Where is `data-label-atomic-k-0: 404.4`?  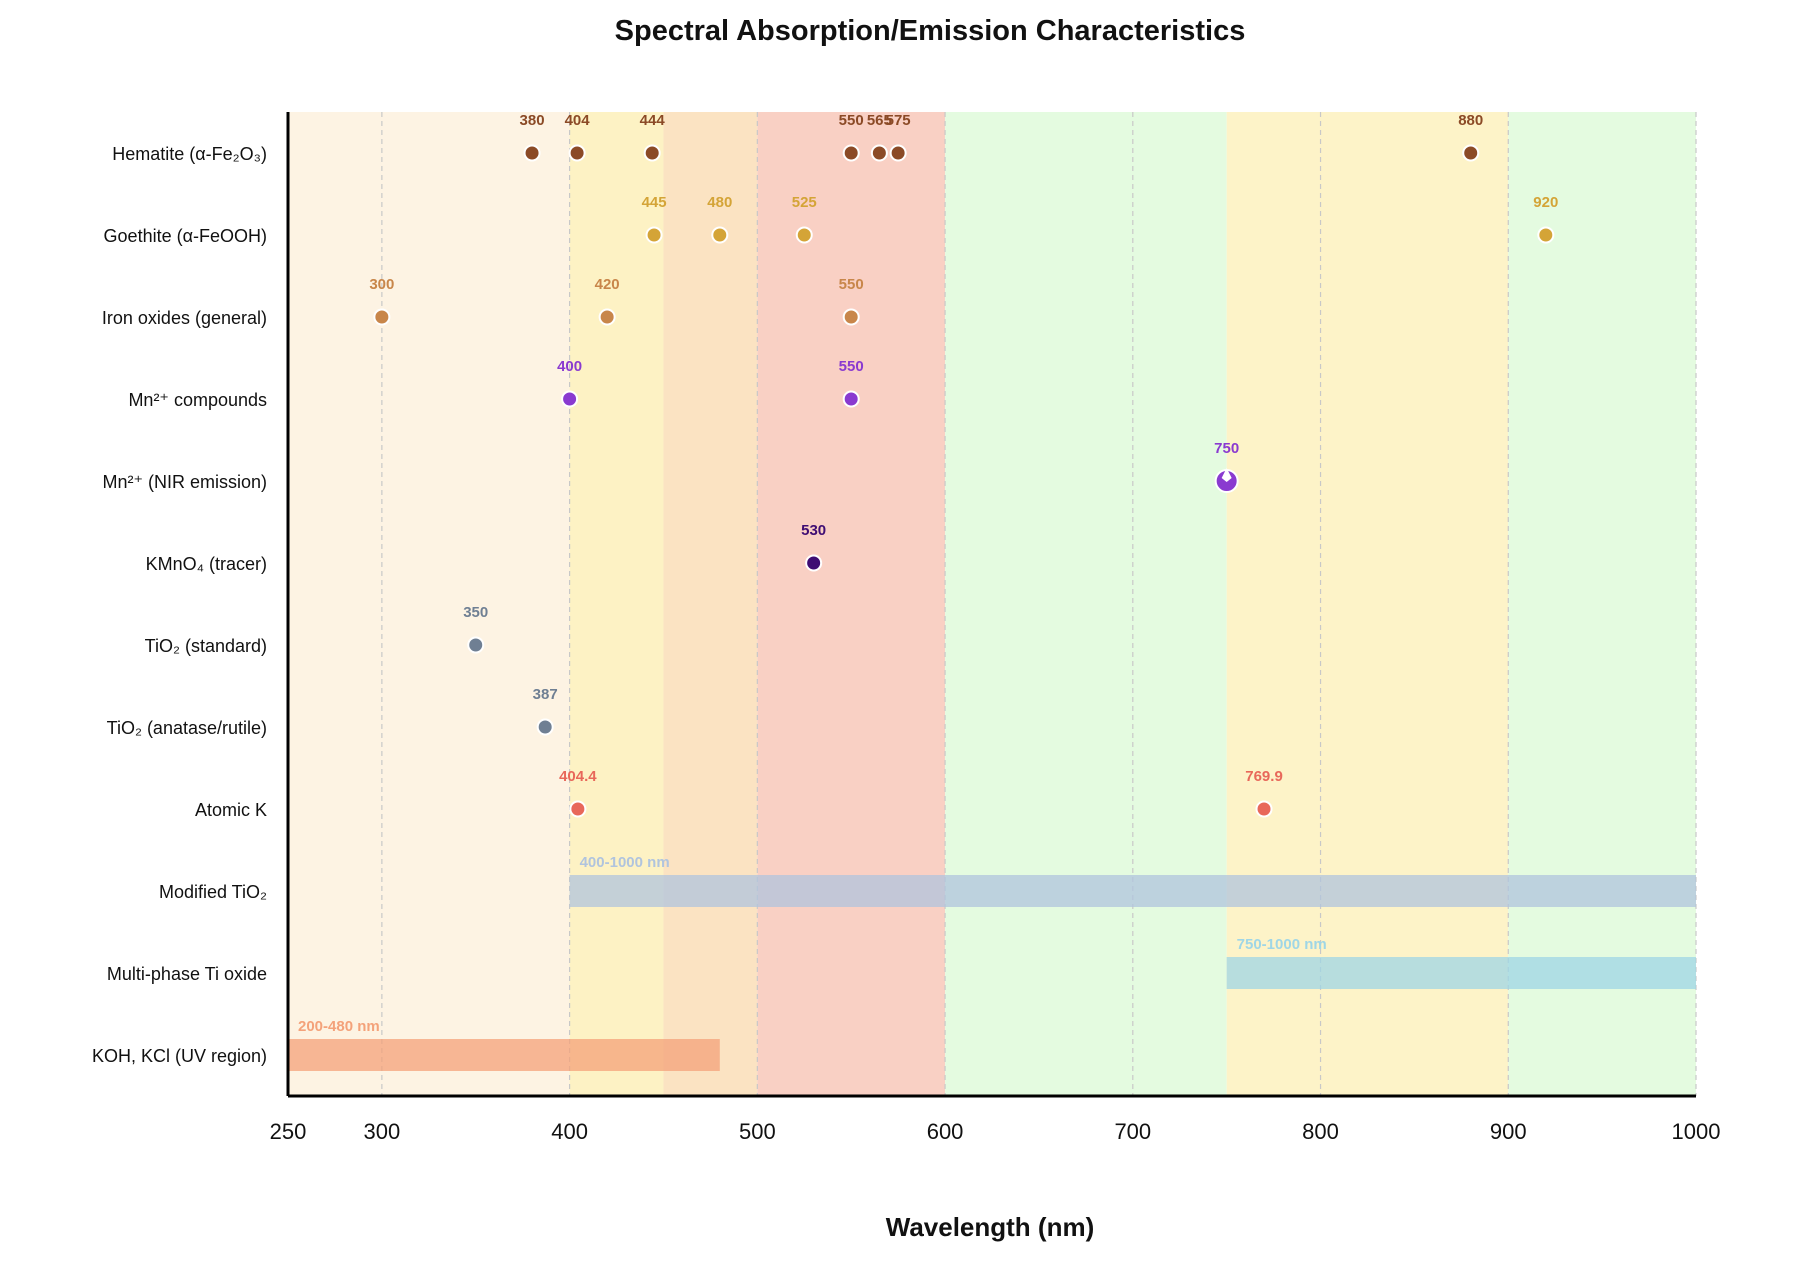
data-label-atomic-k-0: 404.4 is located at coordinates (578, 776).